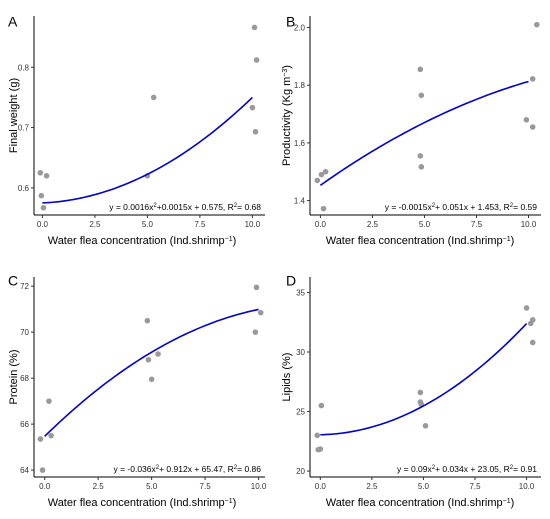 The height and width of the screenshot is (519, 550). I want to click on y-axis-label: Productivity (Kg m−3), so click(287, 115).